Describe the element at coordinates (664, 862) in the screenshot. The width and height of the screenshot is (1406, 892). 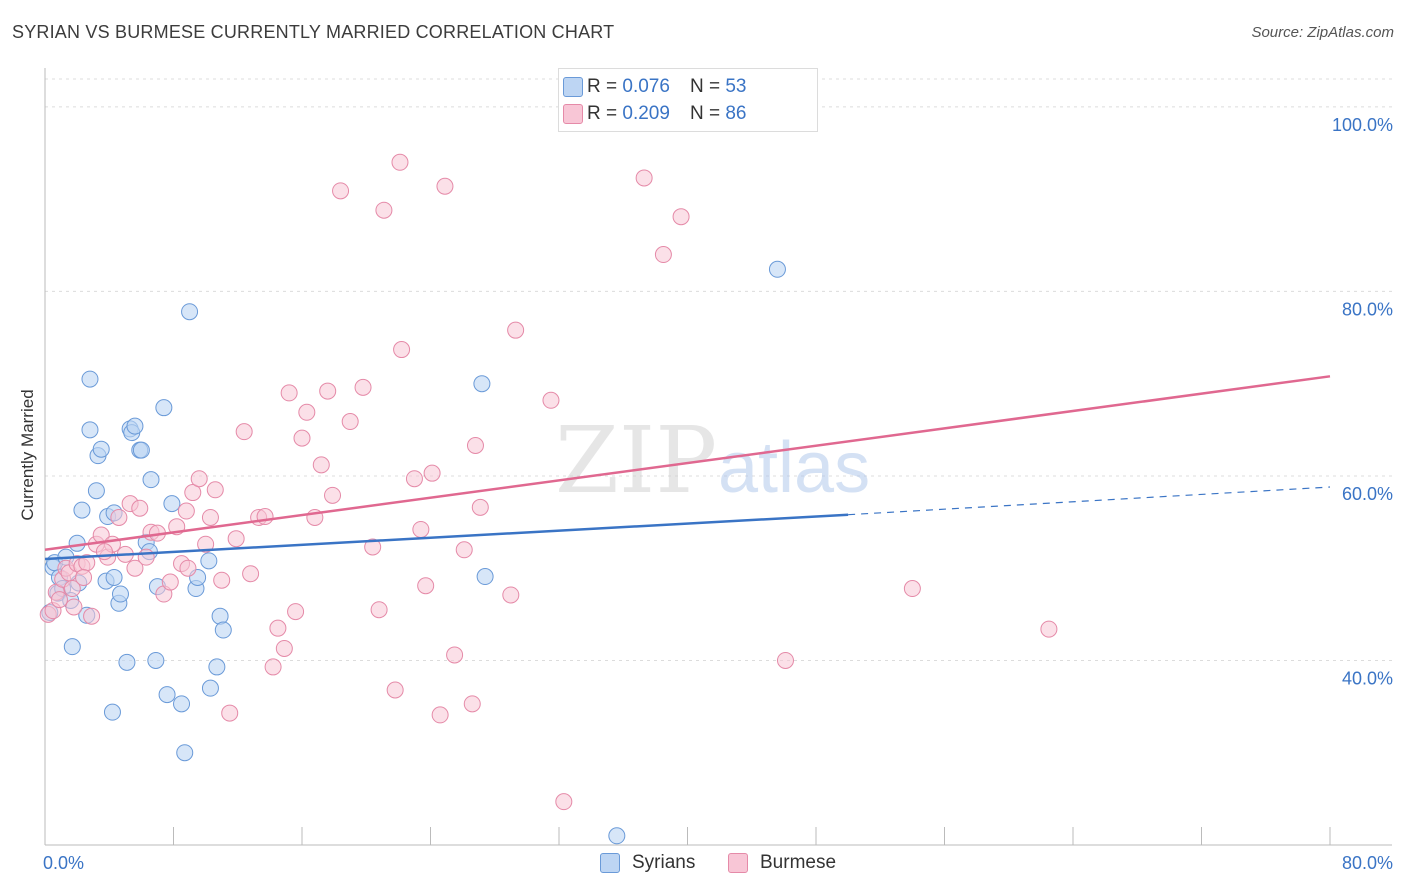
I see `bottom-legend-label-syrians: Syrians` at that location.